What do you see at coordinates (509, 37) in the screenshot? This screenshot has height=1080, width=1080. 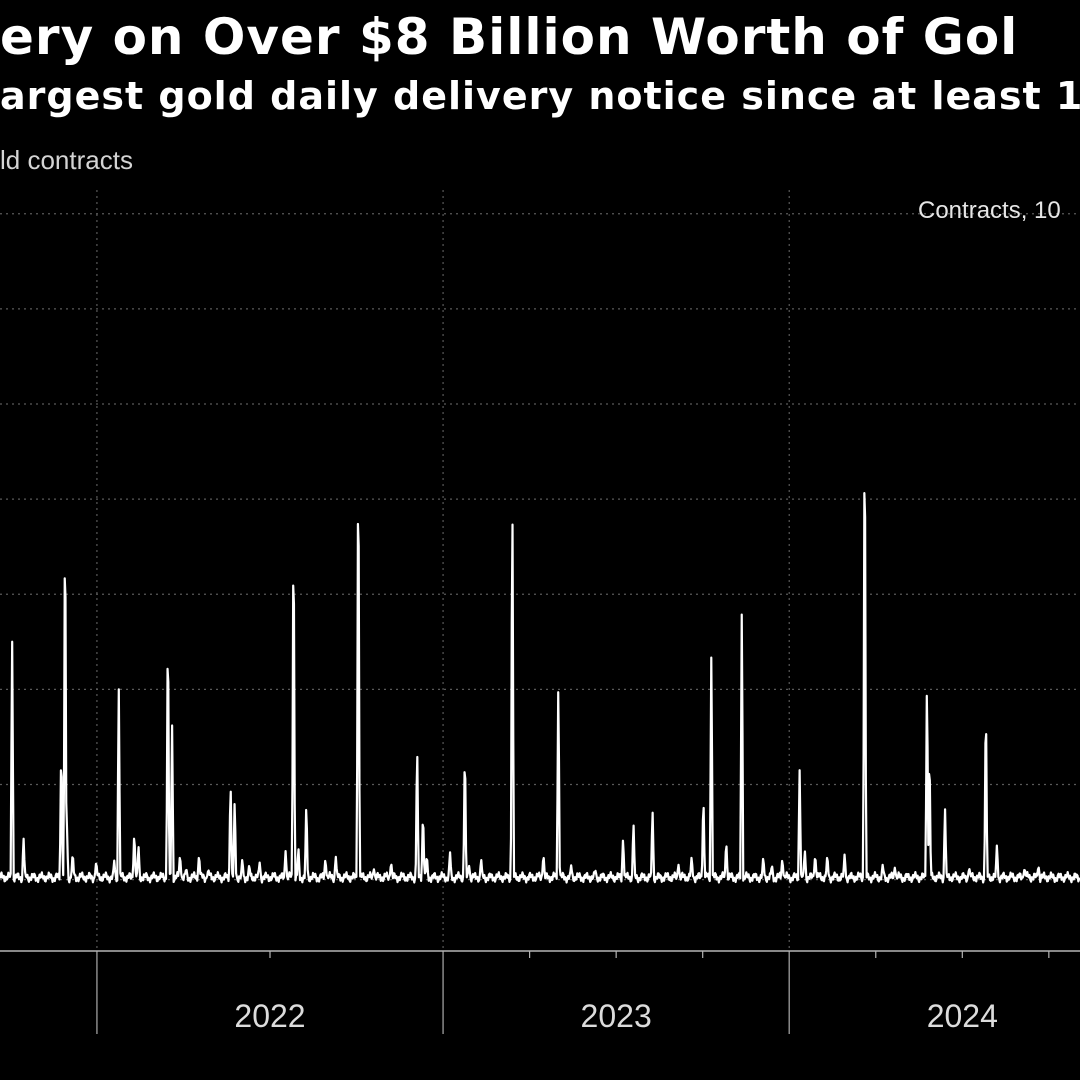 I see `chart-title: ery on Over $8 Billion Worth of Gol` at bounding box center [509, 37].